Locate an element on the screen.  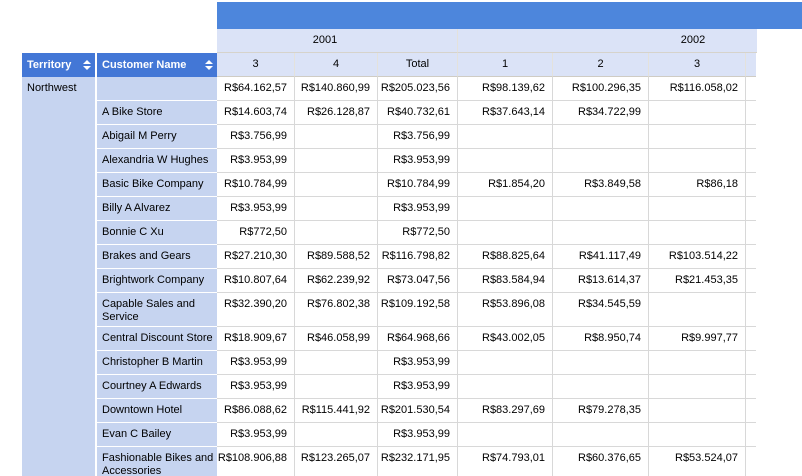
data-cell: R$64.968,66 is located at coordinates (418, 339).